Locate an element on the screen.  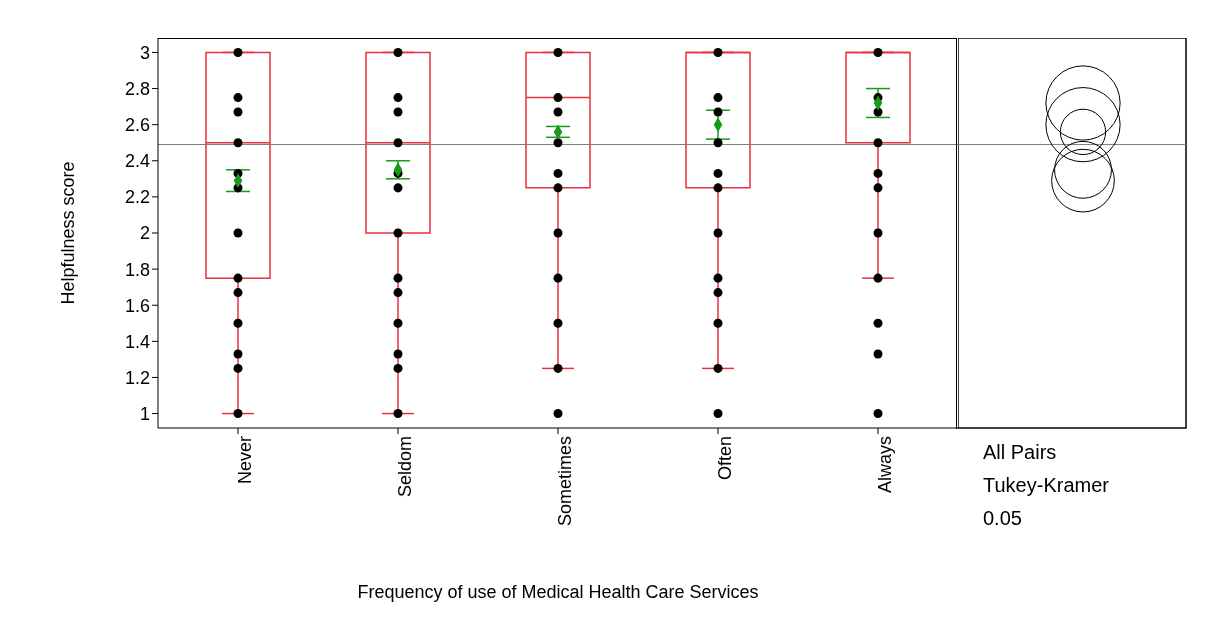
y-tick-label: 1.8 is located at coordinates (137, 269).